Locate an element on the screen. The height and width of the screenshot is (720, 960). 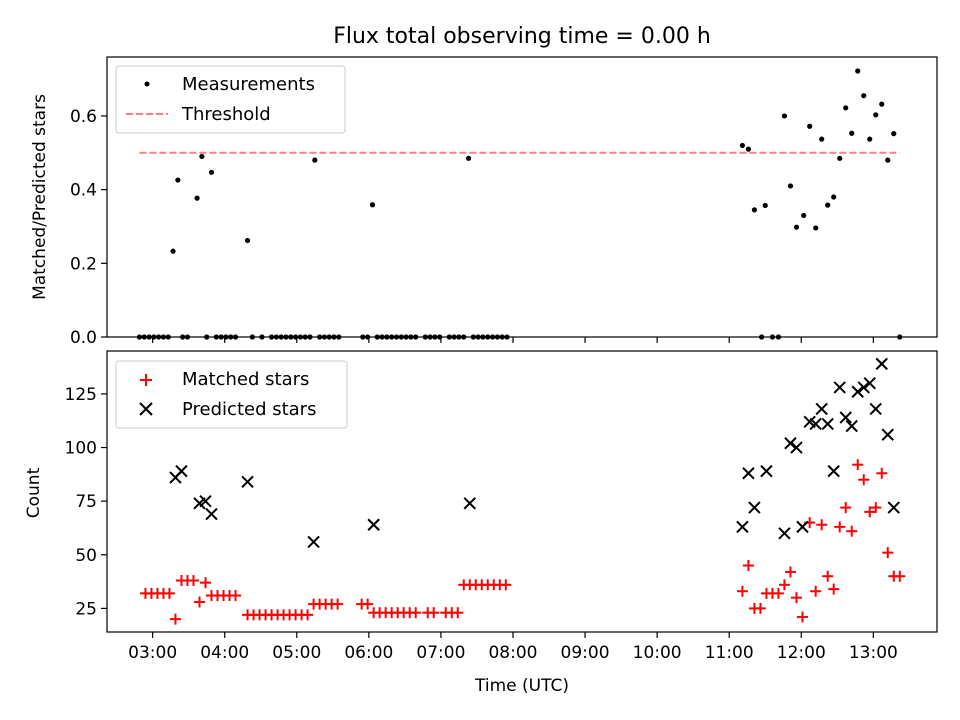
x-tick-label: 09:00 is located at coordinates (585, 653).